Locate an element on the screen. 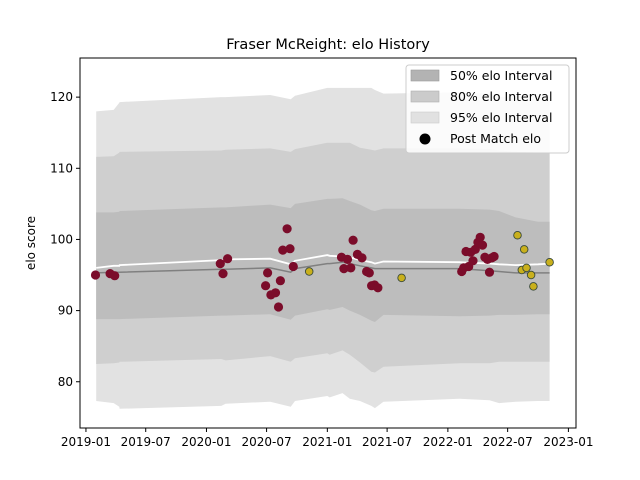  chart-title: Fraser McReight: elo History is located at coordinates (328, 45).